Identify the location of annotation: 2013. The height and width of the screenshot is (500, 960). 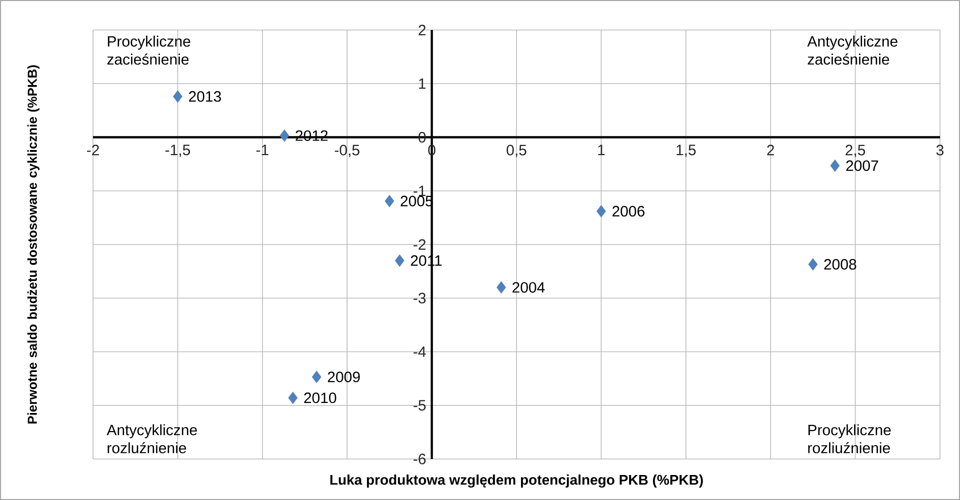
(204, 96).